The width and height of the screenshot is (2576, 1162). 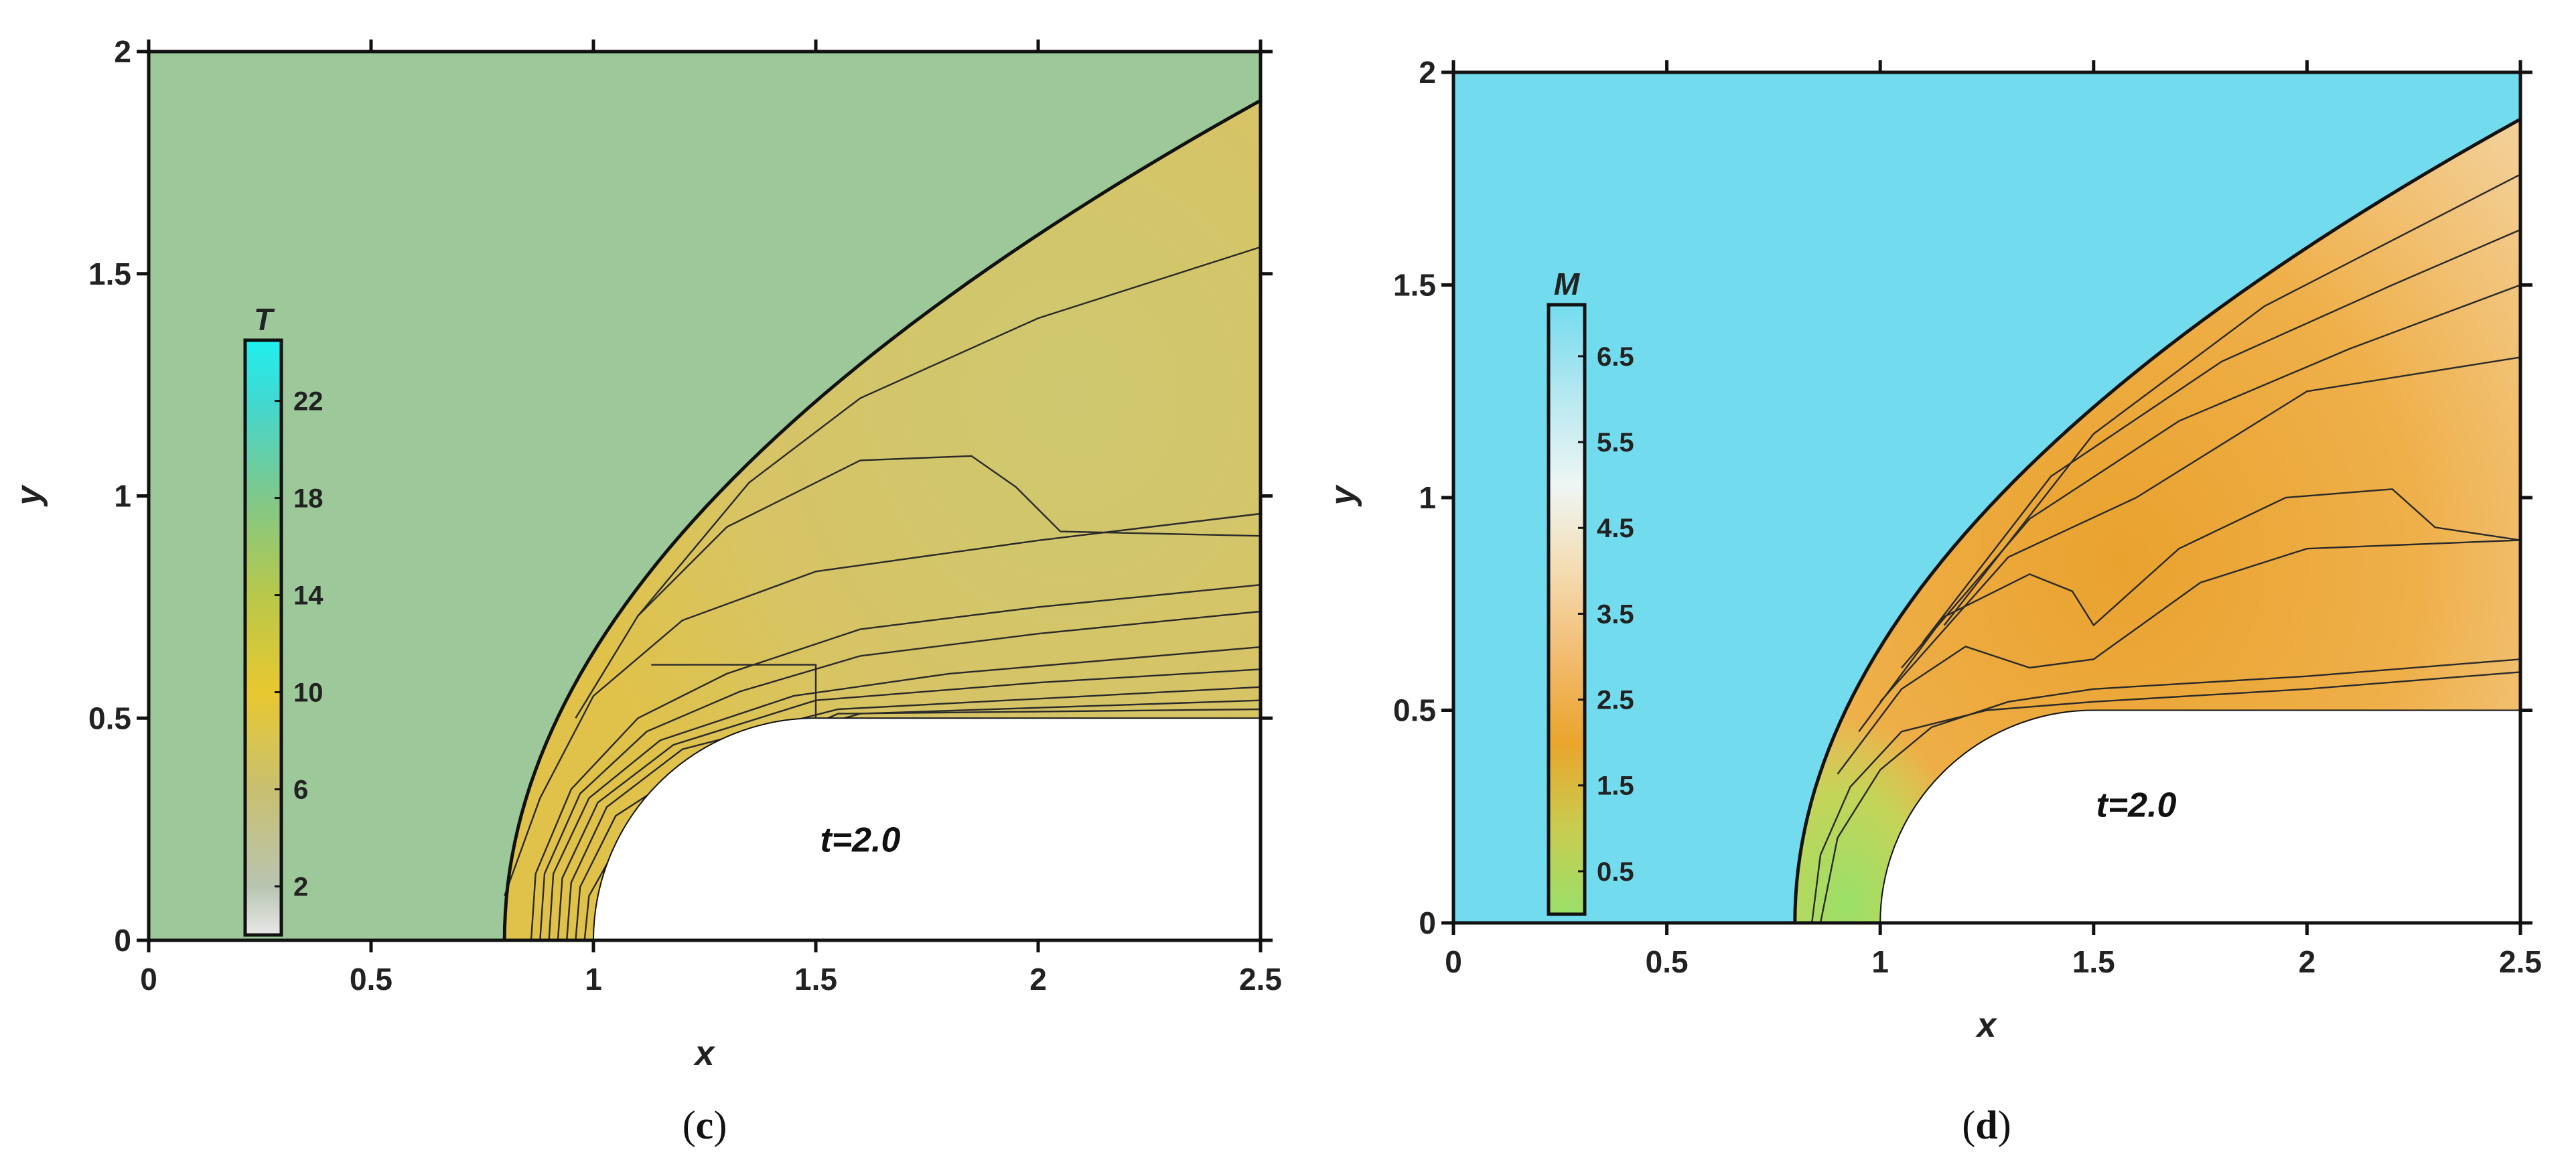 I want to click on colorbar-d-ticks: 0.5 1.5 2.5 3.5 4.5 5.5 6.5, so click(x=1606, y=614).